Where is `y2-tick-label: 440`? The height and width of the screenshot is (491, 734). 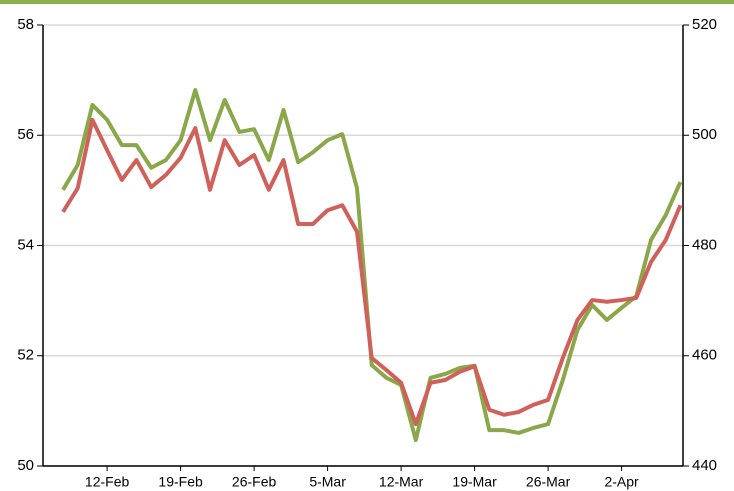 y2-tick-label: 440 is located at coordinates (704, 465).